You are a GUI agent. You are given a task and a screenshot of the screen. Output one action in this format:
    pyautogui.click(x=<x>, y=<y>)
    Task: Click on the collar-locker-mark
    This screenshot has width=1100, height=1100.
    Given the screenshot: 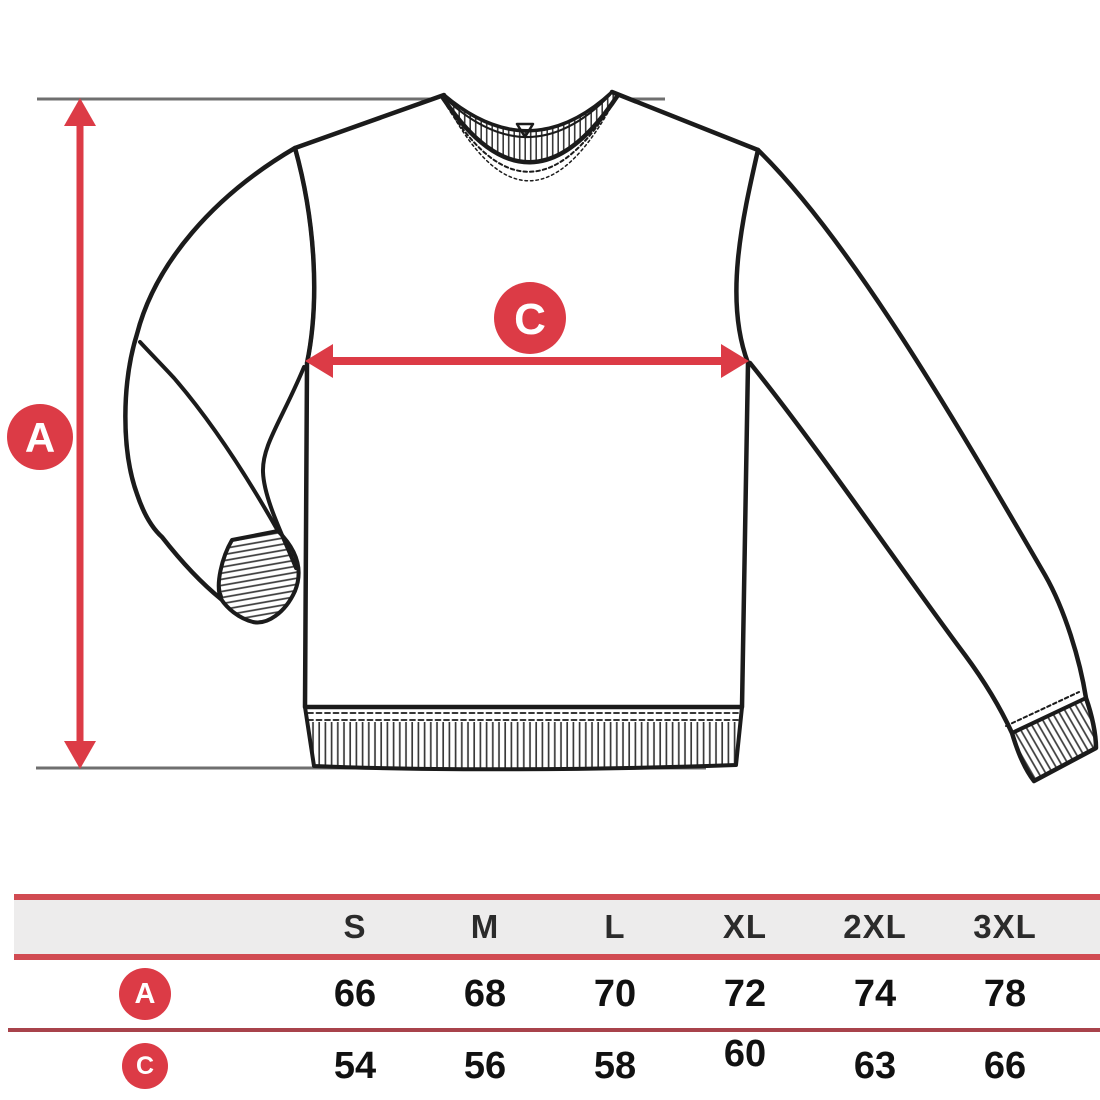 What is the action you would take?
    pyautogui.click(x=525, y=130)
    